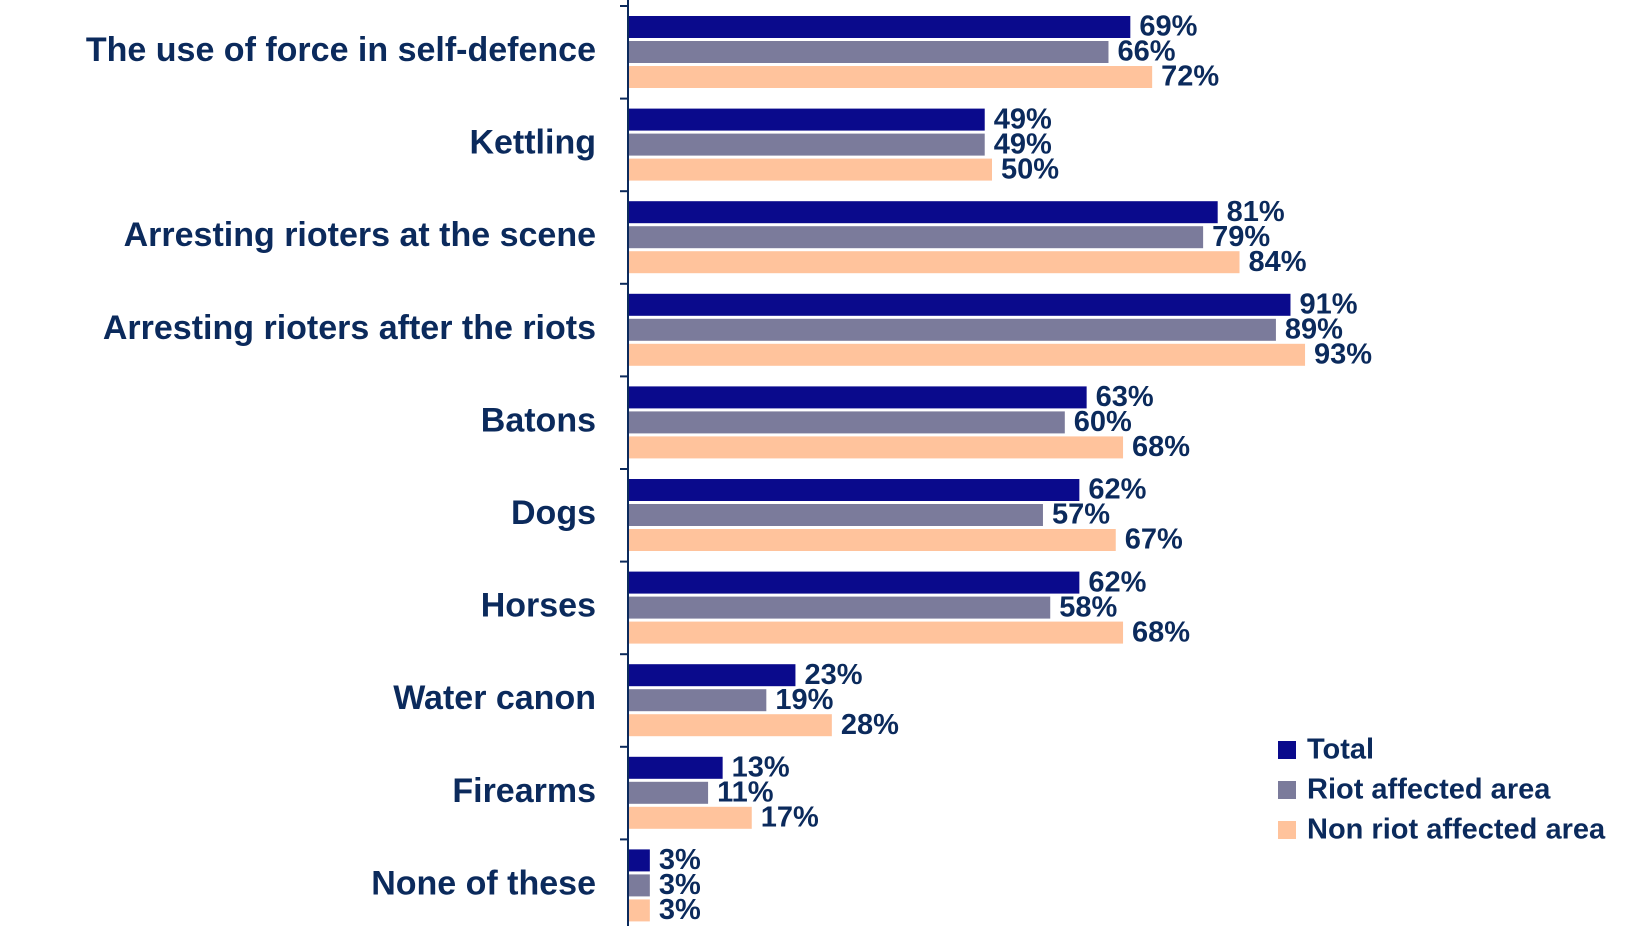 The image size is (1638, 926). Describe the element at coordinates (1103, 422) in the screenshot. I see `data-label: 60%` at that location.